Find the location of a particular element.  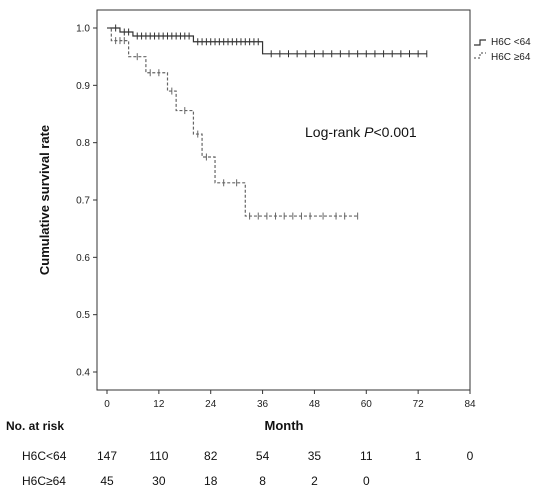

x-axis: 0 12 24 36 48 60 72 84 is located at coordinates (290, 400).